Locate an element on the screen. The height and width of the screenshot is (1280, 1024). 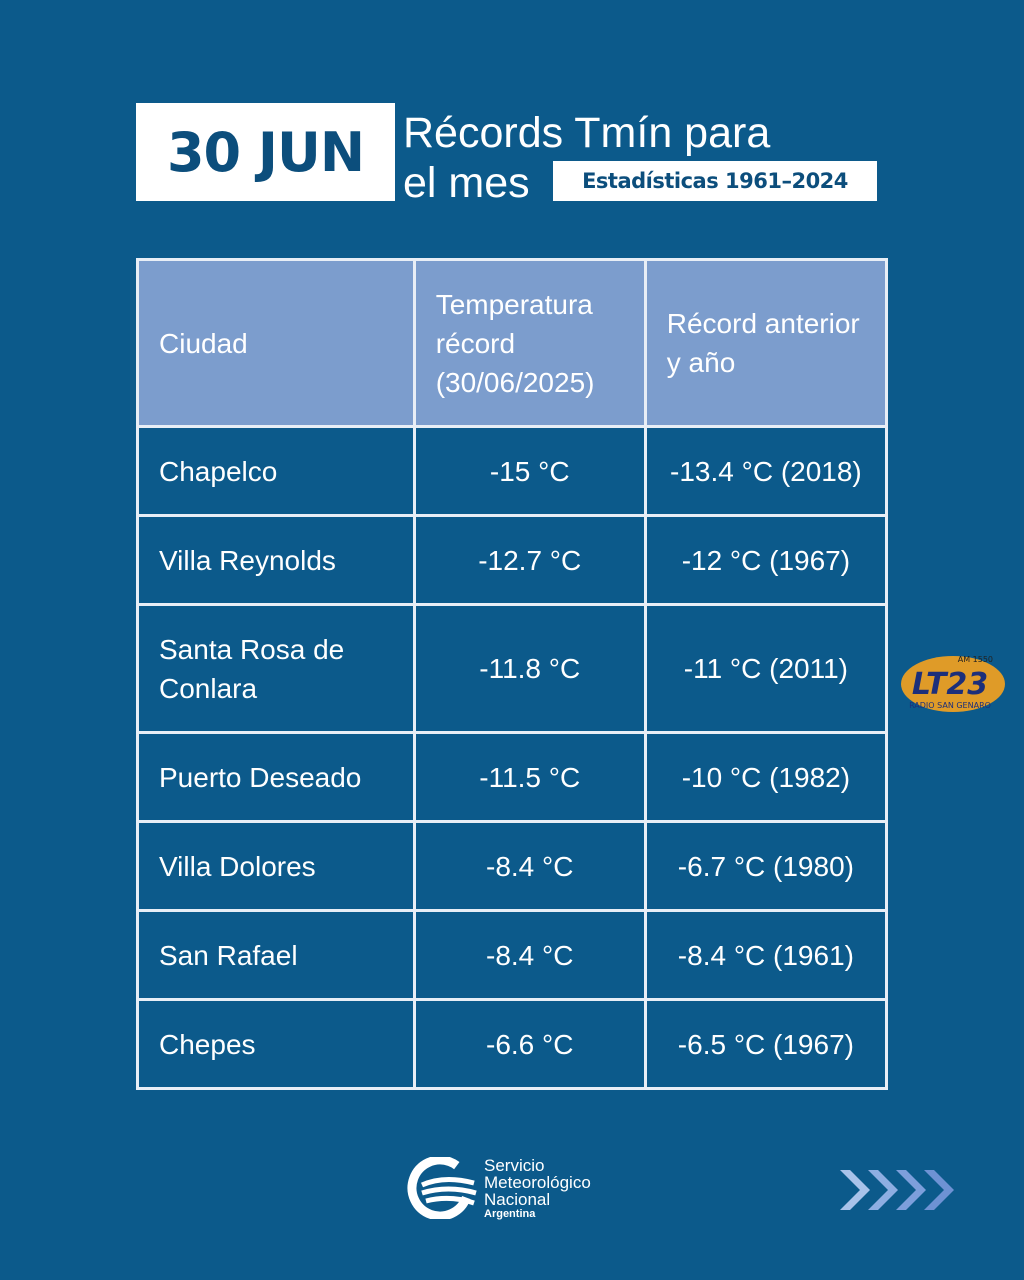
title: Récords Tmín para is located at coordinates (587, 133).